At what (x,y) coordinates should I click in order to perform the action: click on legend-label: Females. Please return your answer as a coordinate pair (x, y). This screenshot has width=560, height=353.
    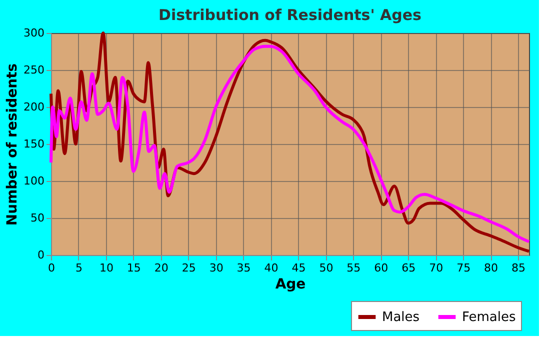
    Looking at the image, I should click on (489, 317).